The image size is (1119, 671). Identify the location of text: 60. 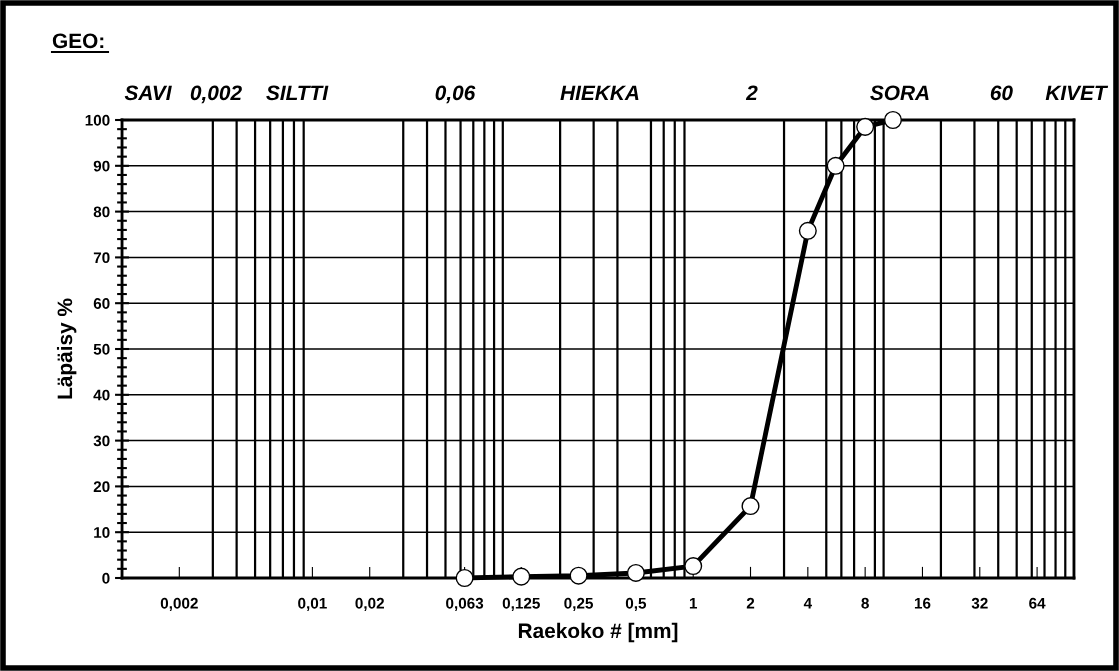
(1001, 93).